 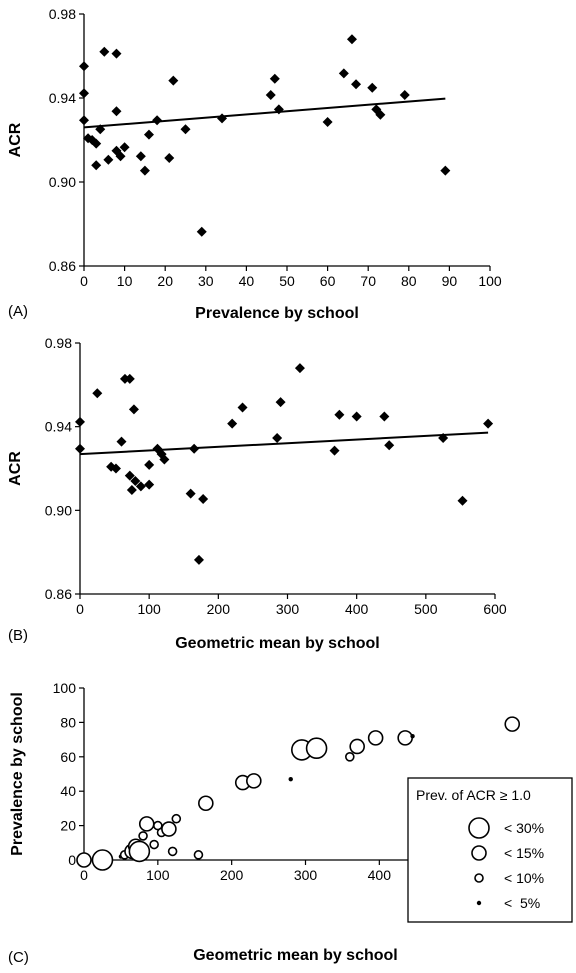 I want to click on x-tick-label: 500, so click(x=426, y=609).